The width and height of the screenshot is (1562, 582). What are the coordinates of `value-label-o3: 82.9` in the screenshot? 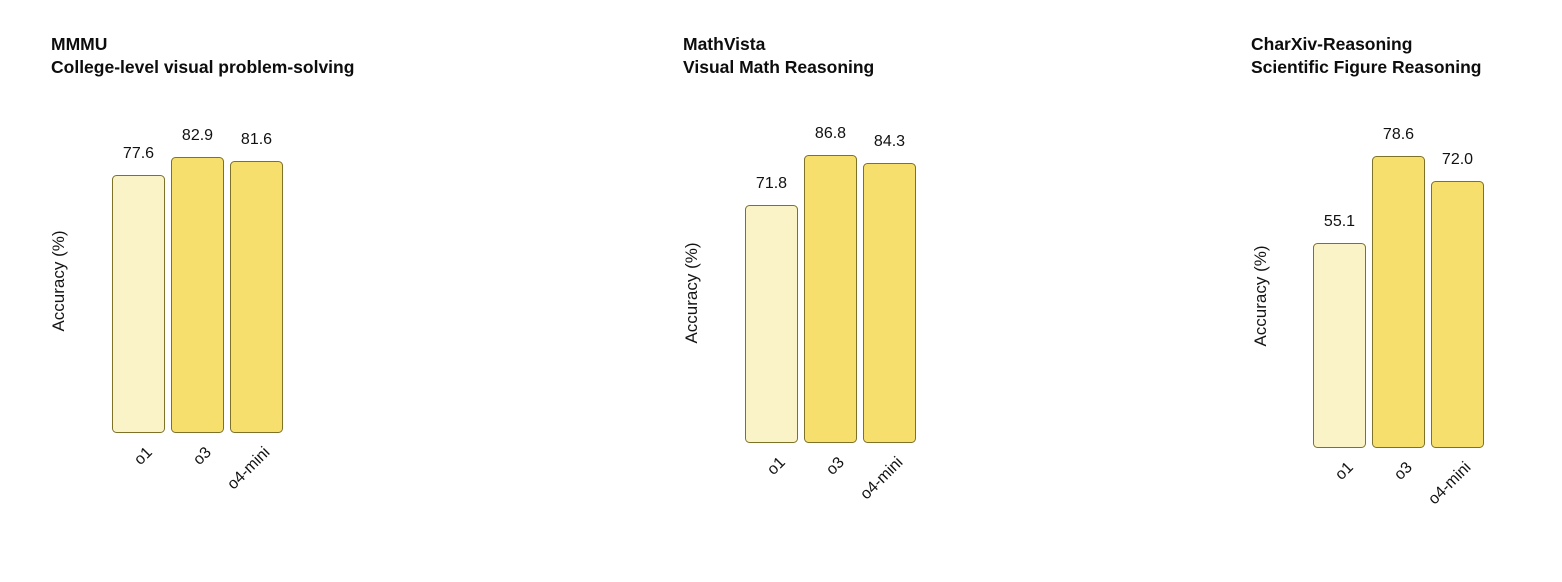 It's located at (197, 135).